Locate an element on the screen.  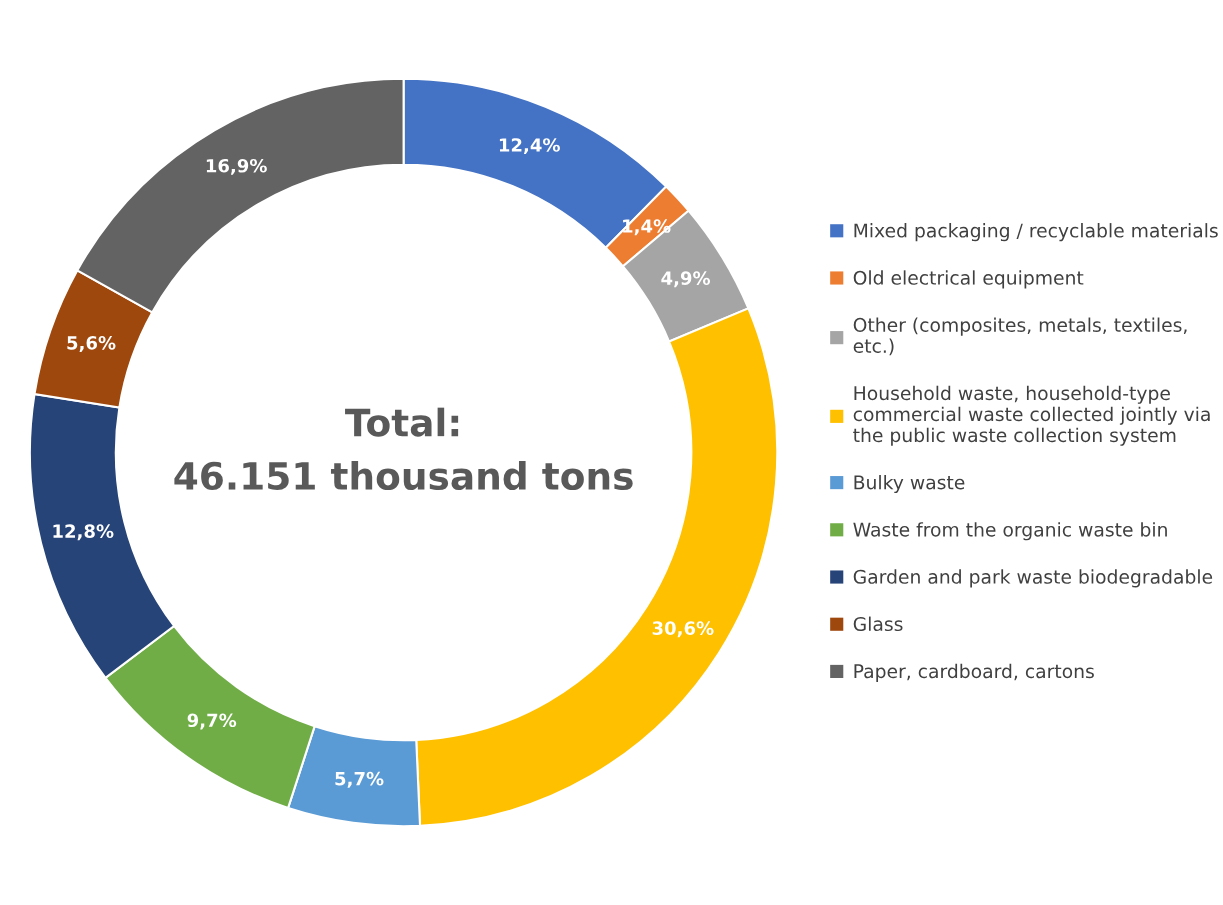
legend-label: Mixed packaging / recyclable materials is located at coordinates (1036, 232).